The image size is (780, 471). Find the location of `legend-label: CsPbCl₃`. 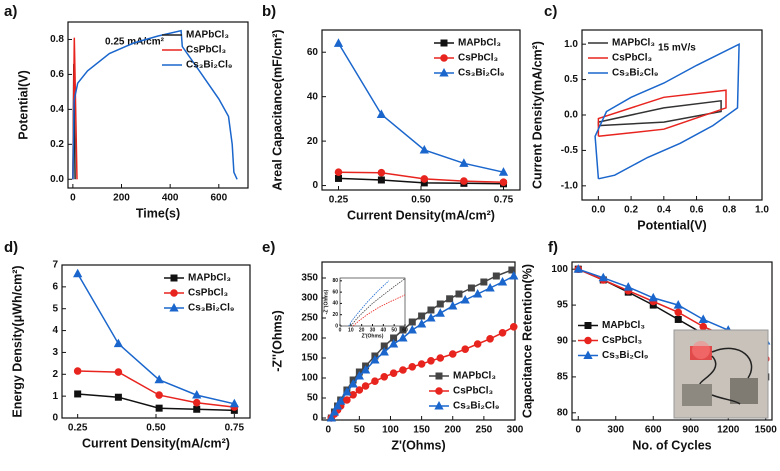

legend-label: CsPbCl₃ is located at coordinates (622, 340).